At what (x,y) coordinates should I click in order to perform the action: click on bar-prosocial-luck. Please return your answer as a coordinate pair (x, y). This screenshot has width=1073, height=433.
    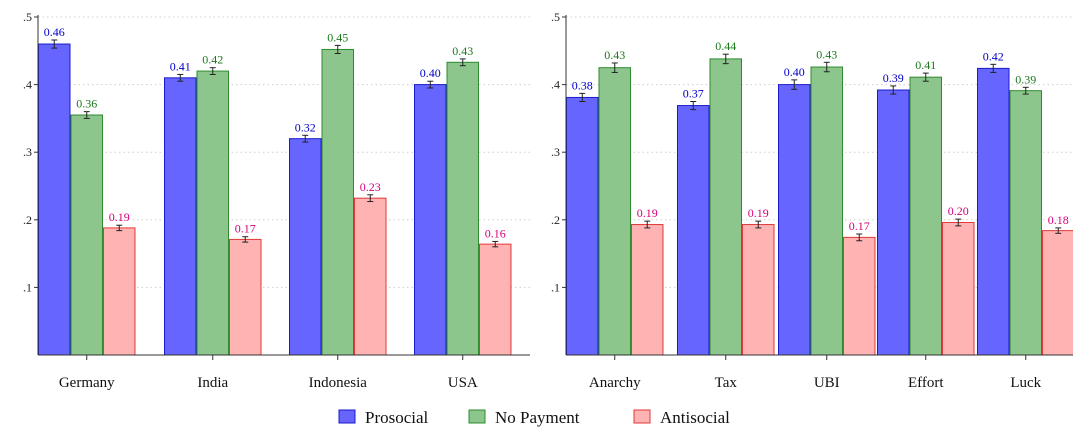
    Looking at the image, I should click on (993, 211).